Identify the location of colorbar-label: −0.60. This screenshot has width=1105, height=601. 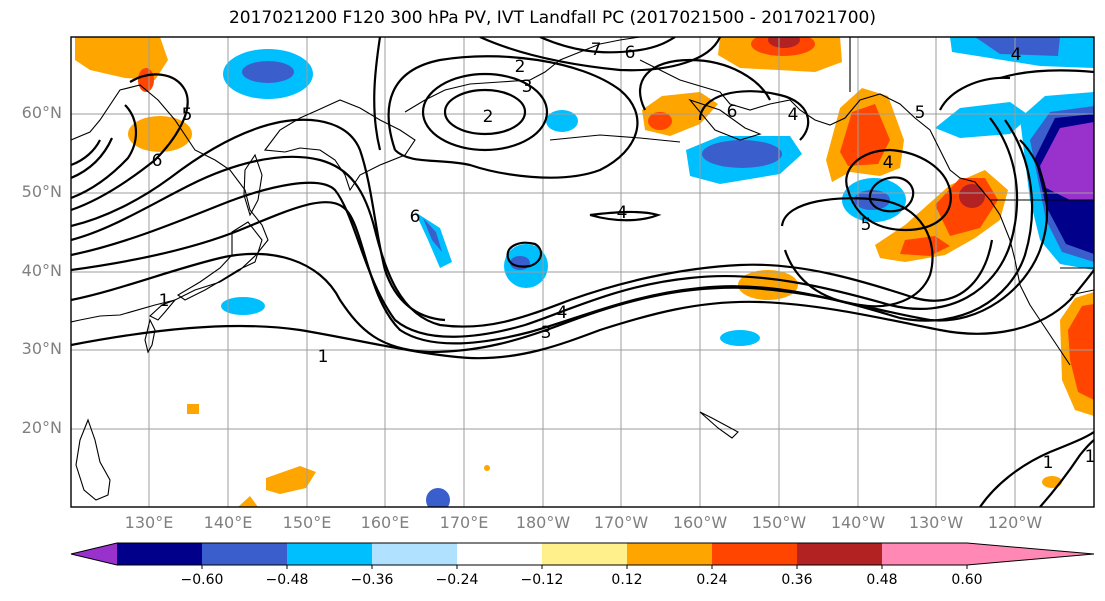
(202, 580).